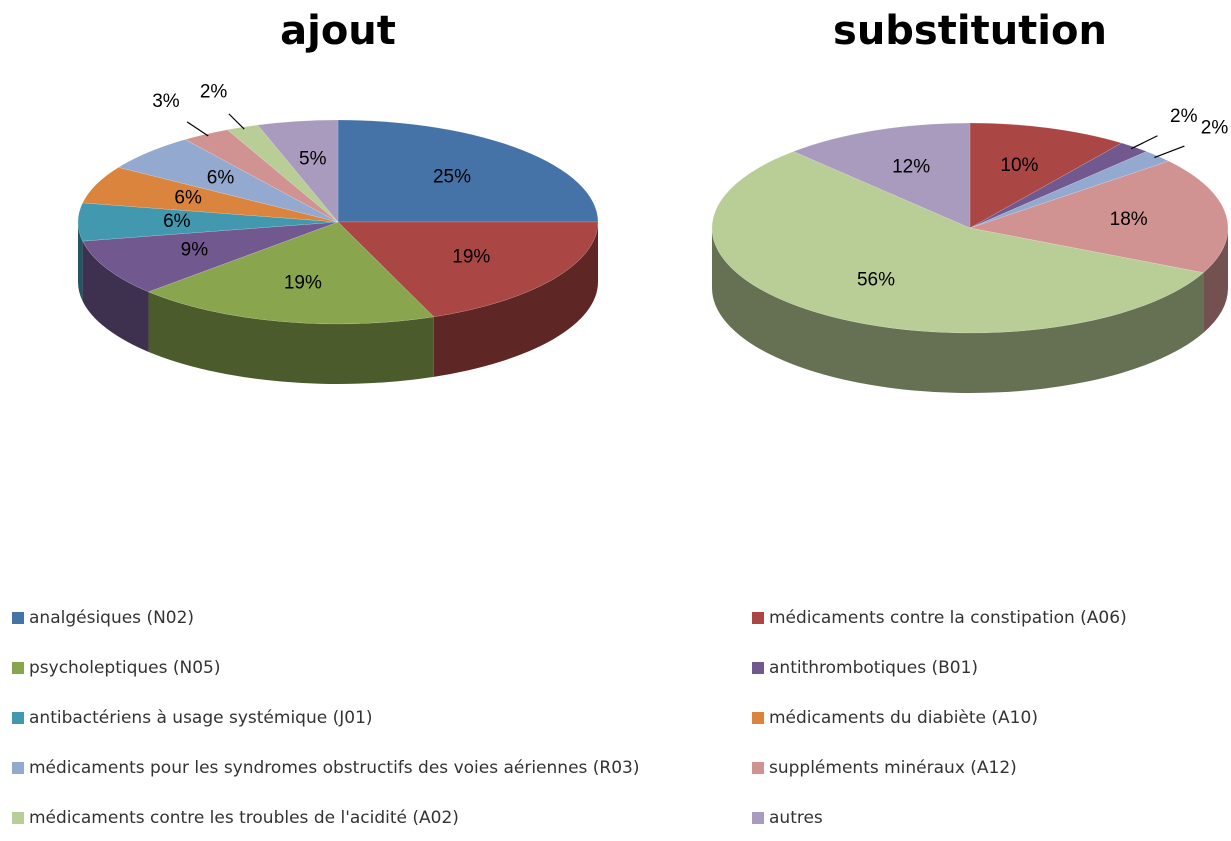 Image resolution: width=1231 pixels, height=841 pixels. I want to click on value-label: 25%, so click(452, 176).